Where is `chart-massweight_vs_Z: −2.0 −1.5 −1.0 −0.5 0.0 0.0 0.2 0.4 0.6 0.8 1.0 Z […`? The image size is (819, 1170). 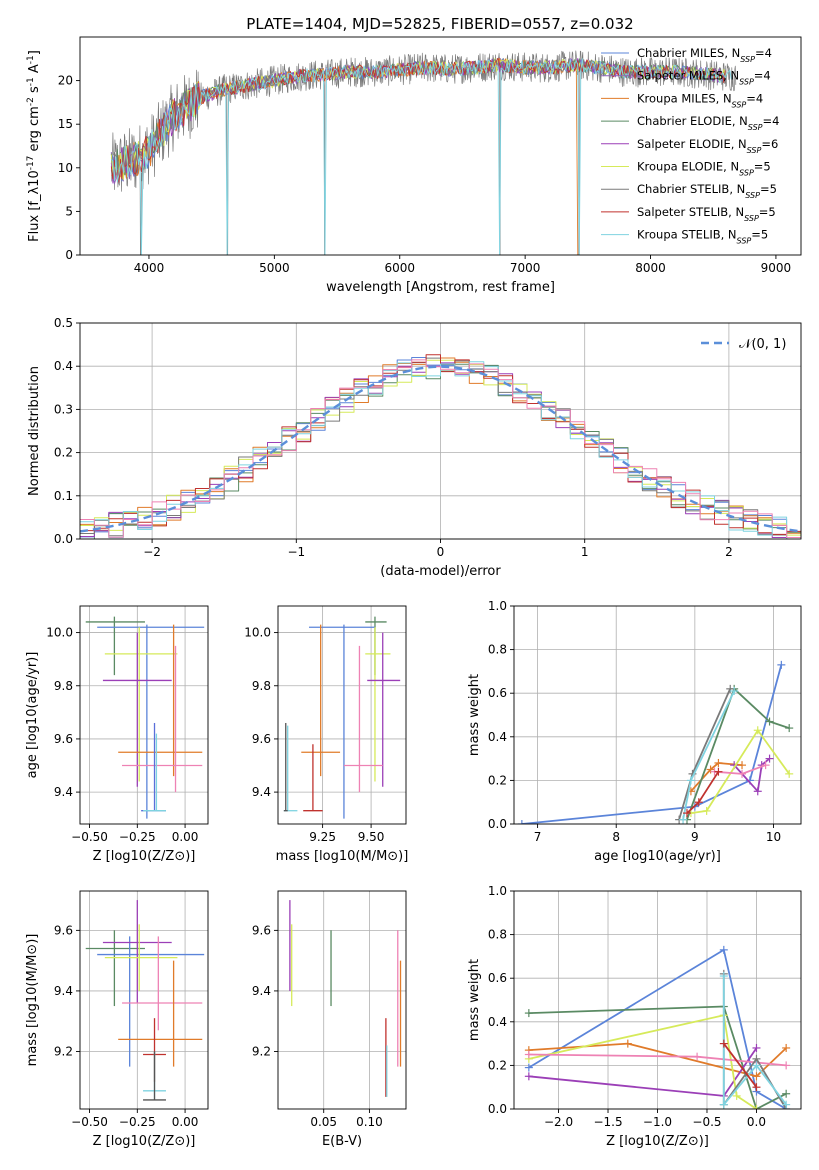 chart-massweight_vs_Z: −2.0 −1.5 −1.0 −0.5 0.0 0.0 0.2 0.4 0.6 0.8 1.0 Z [… is located at coordinates (634, 1016).